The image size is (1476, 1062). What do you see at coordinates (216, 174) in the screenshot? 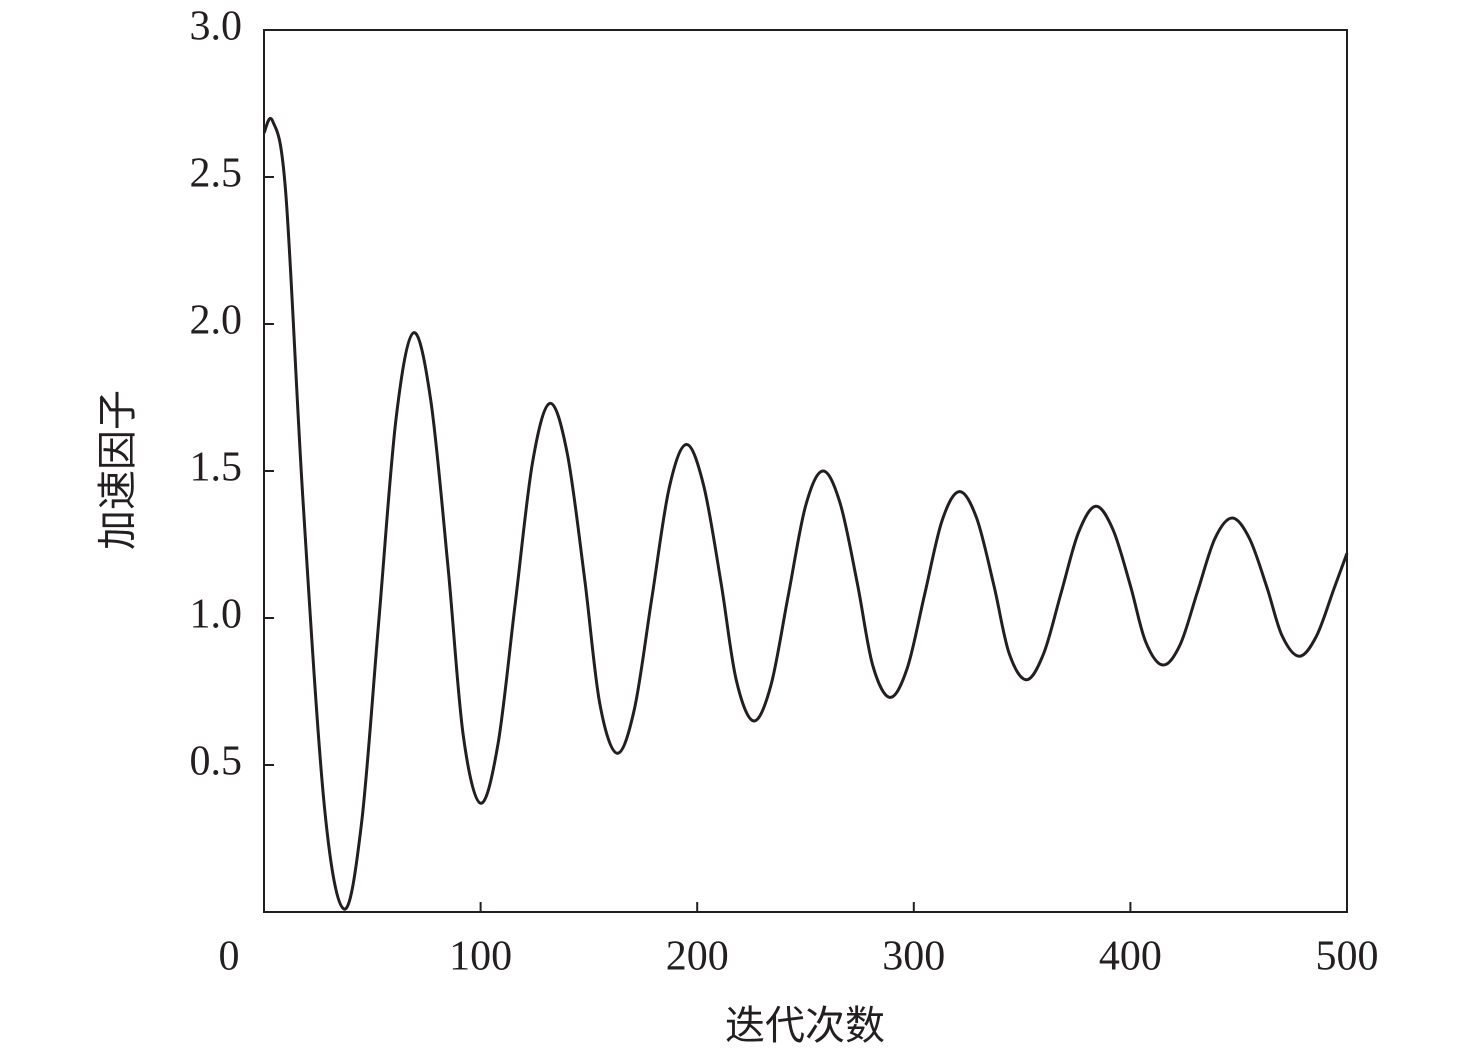
I see `y-tick-label: 2.5` at bounding box center [216, 174].